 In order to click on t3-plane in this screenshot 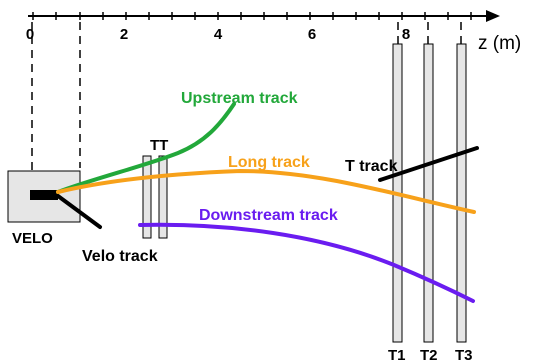, I will do `click(461, 193)`.